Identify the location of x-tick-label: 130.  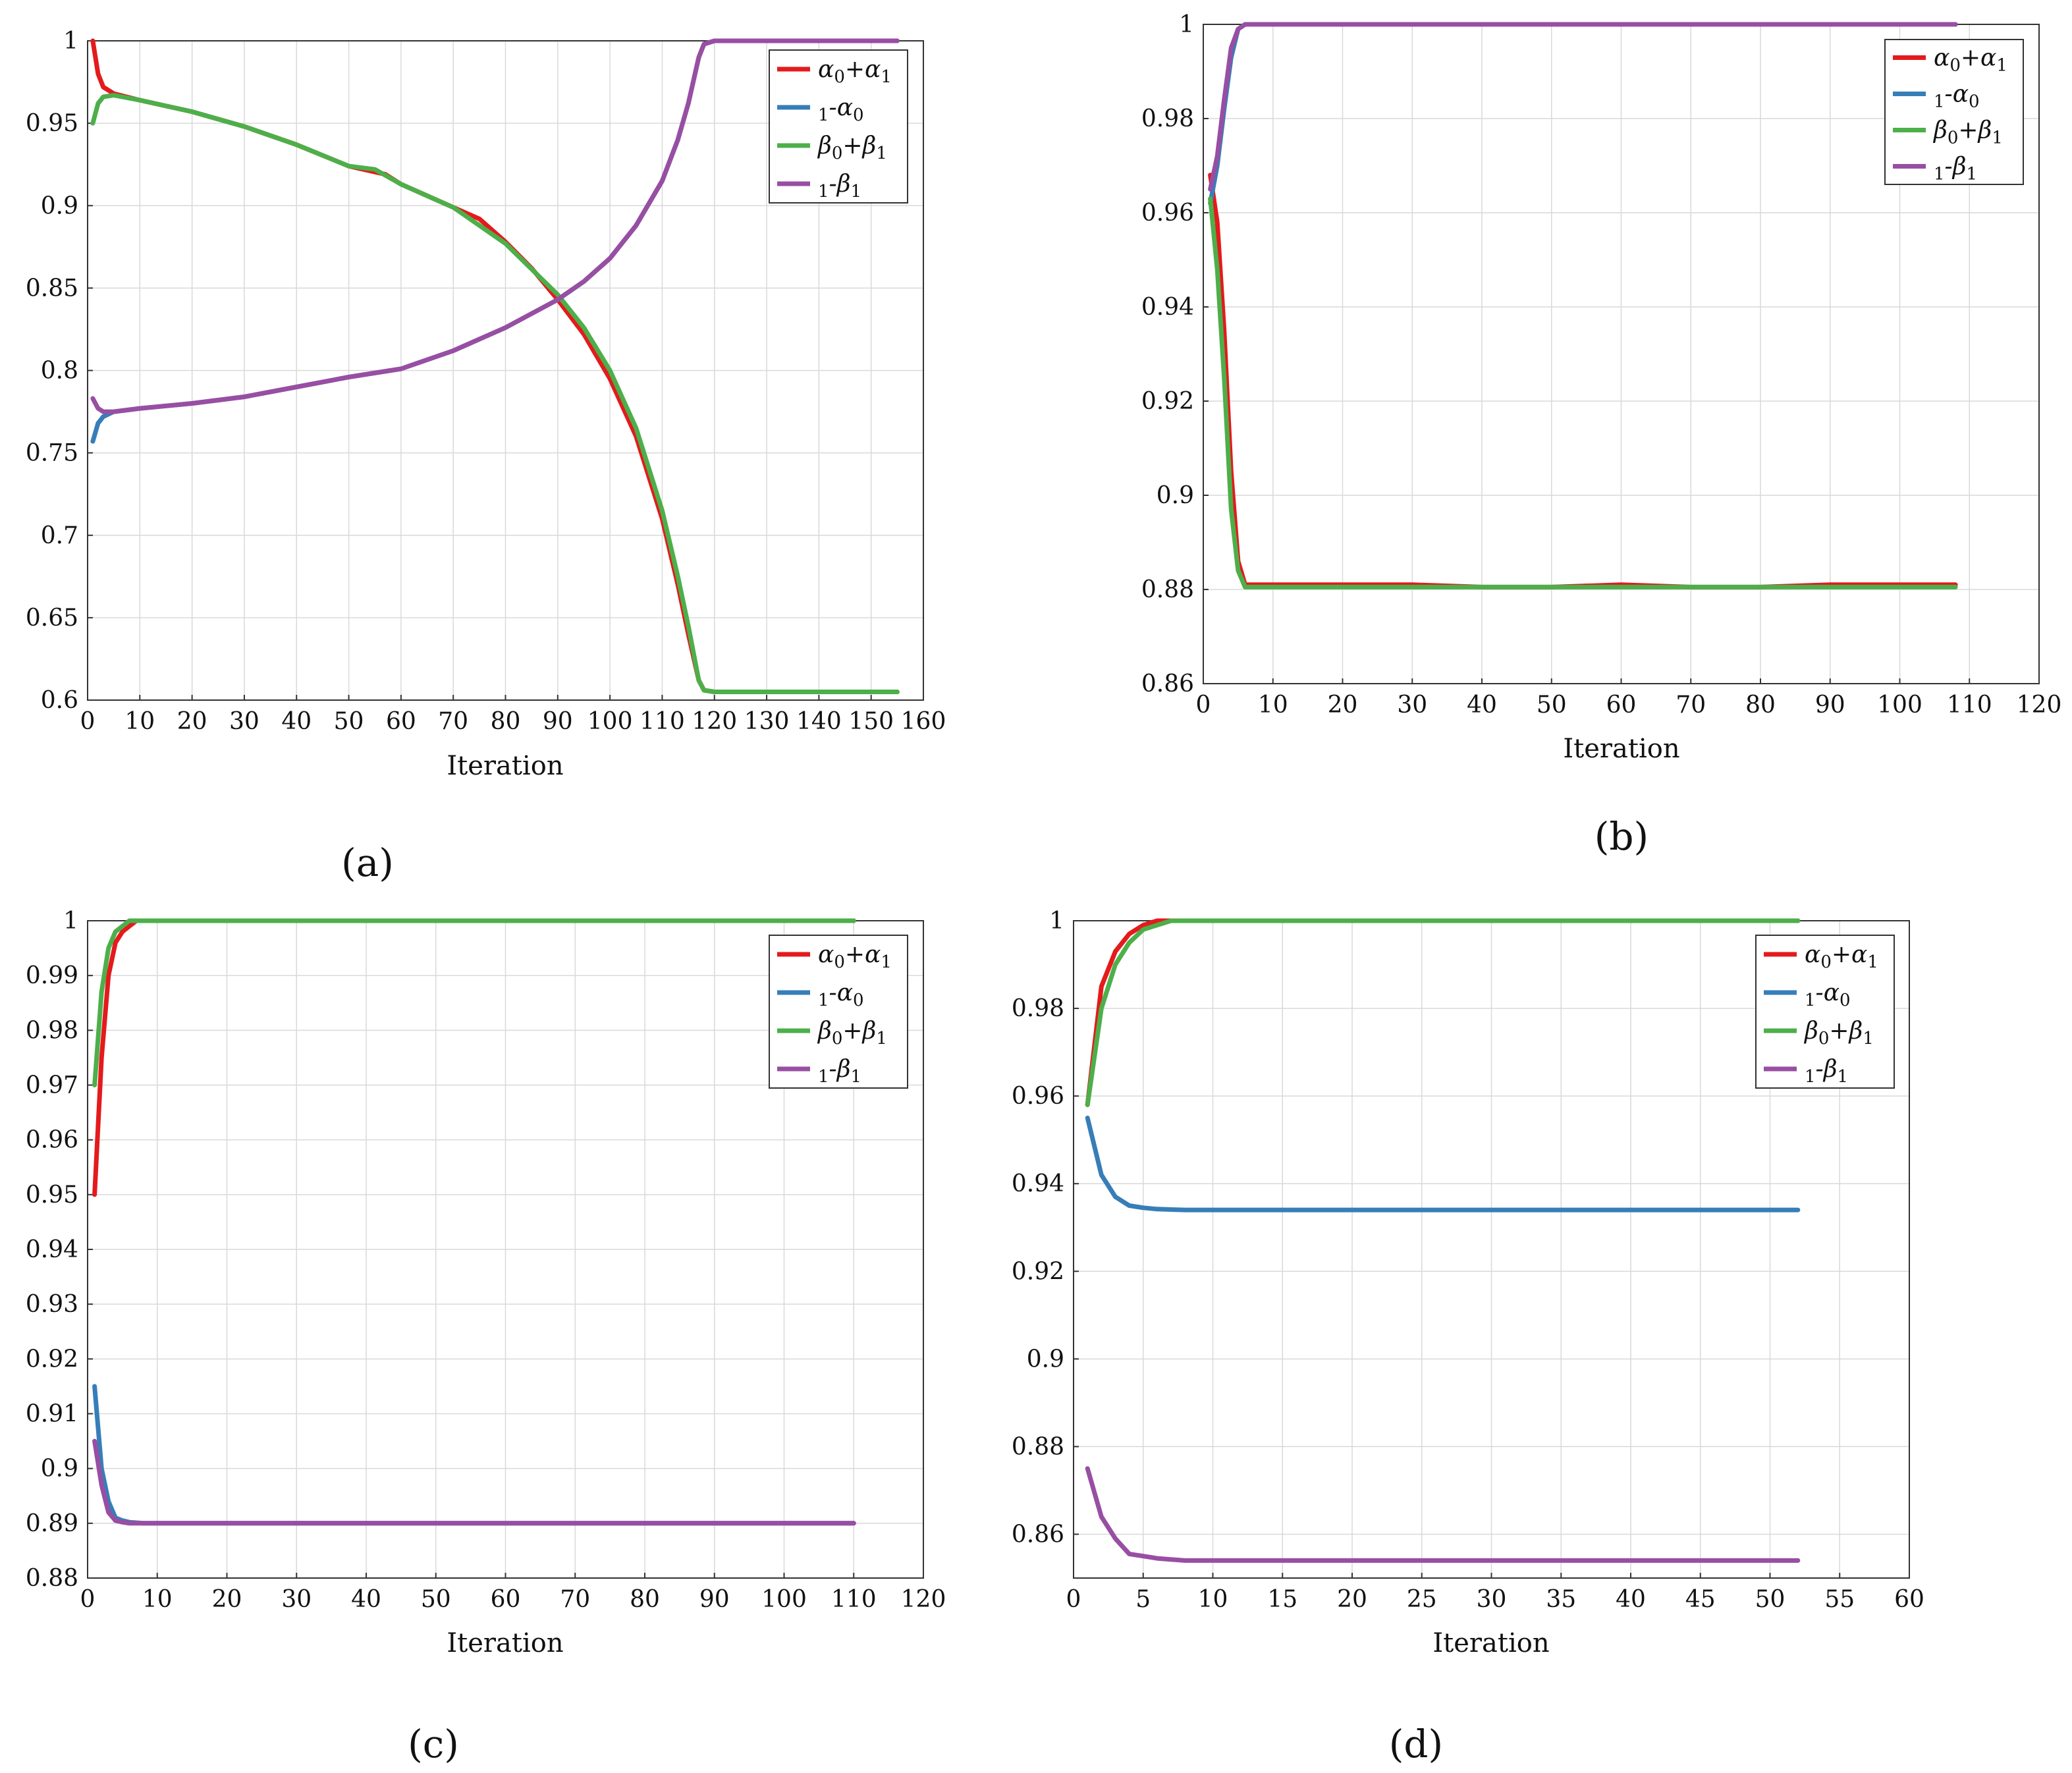
(767, 721).